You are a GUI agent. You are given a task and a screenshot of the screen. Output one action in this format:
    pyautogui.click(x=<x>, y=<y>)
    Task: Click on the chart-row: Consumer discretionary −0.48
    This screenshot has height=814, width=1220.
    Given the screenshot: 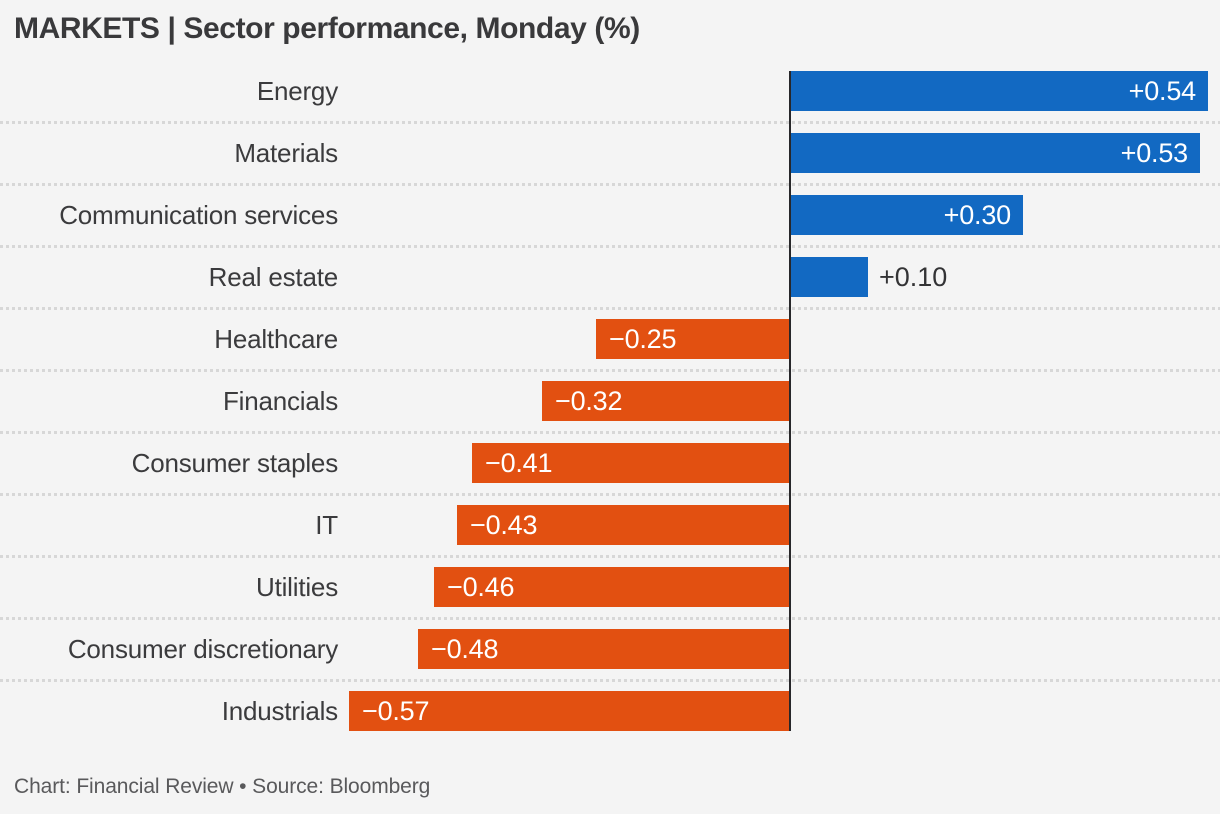 What is the action you would take?
    pyautogui.click(x=610, y=649)
    